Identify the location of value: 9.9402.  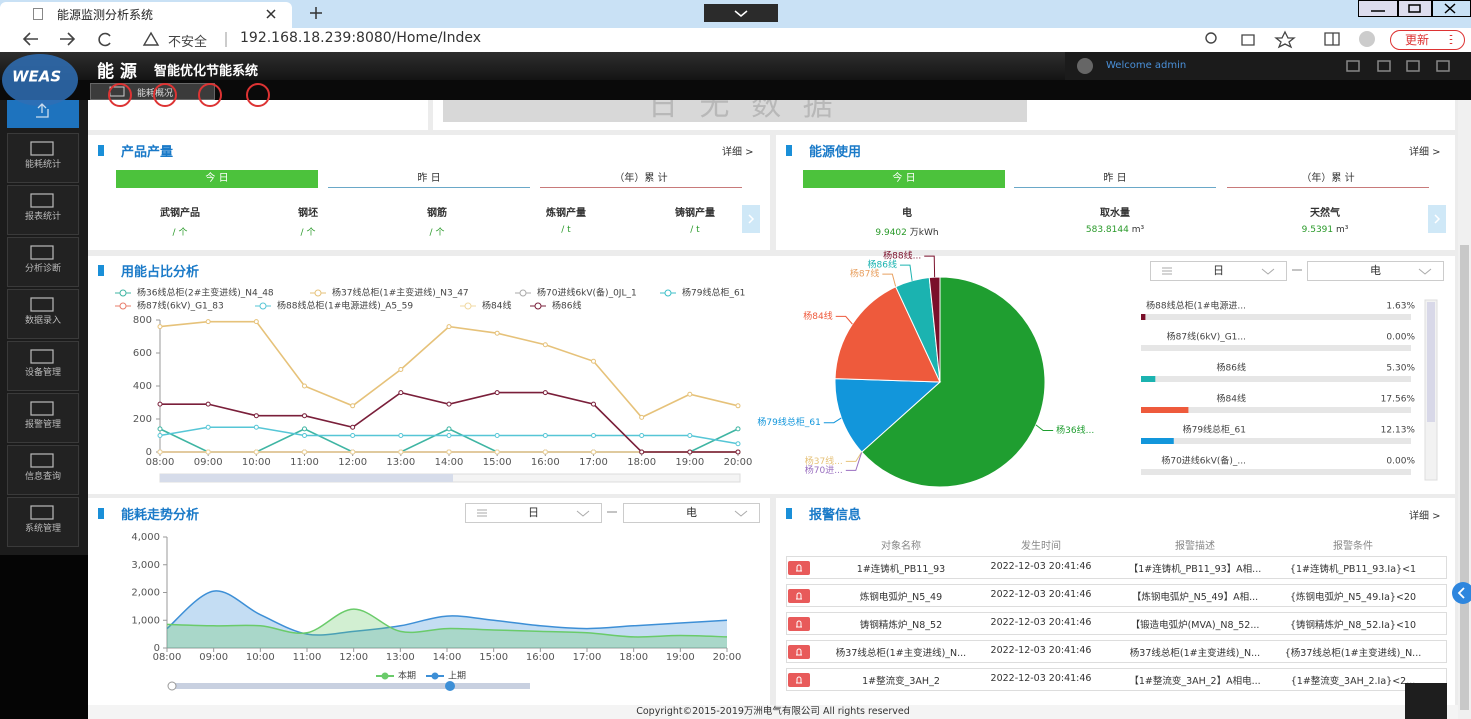
(891, 233).